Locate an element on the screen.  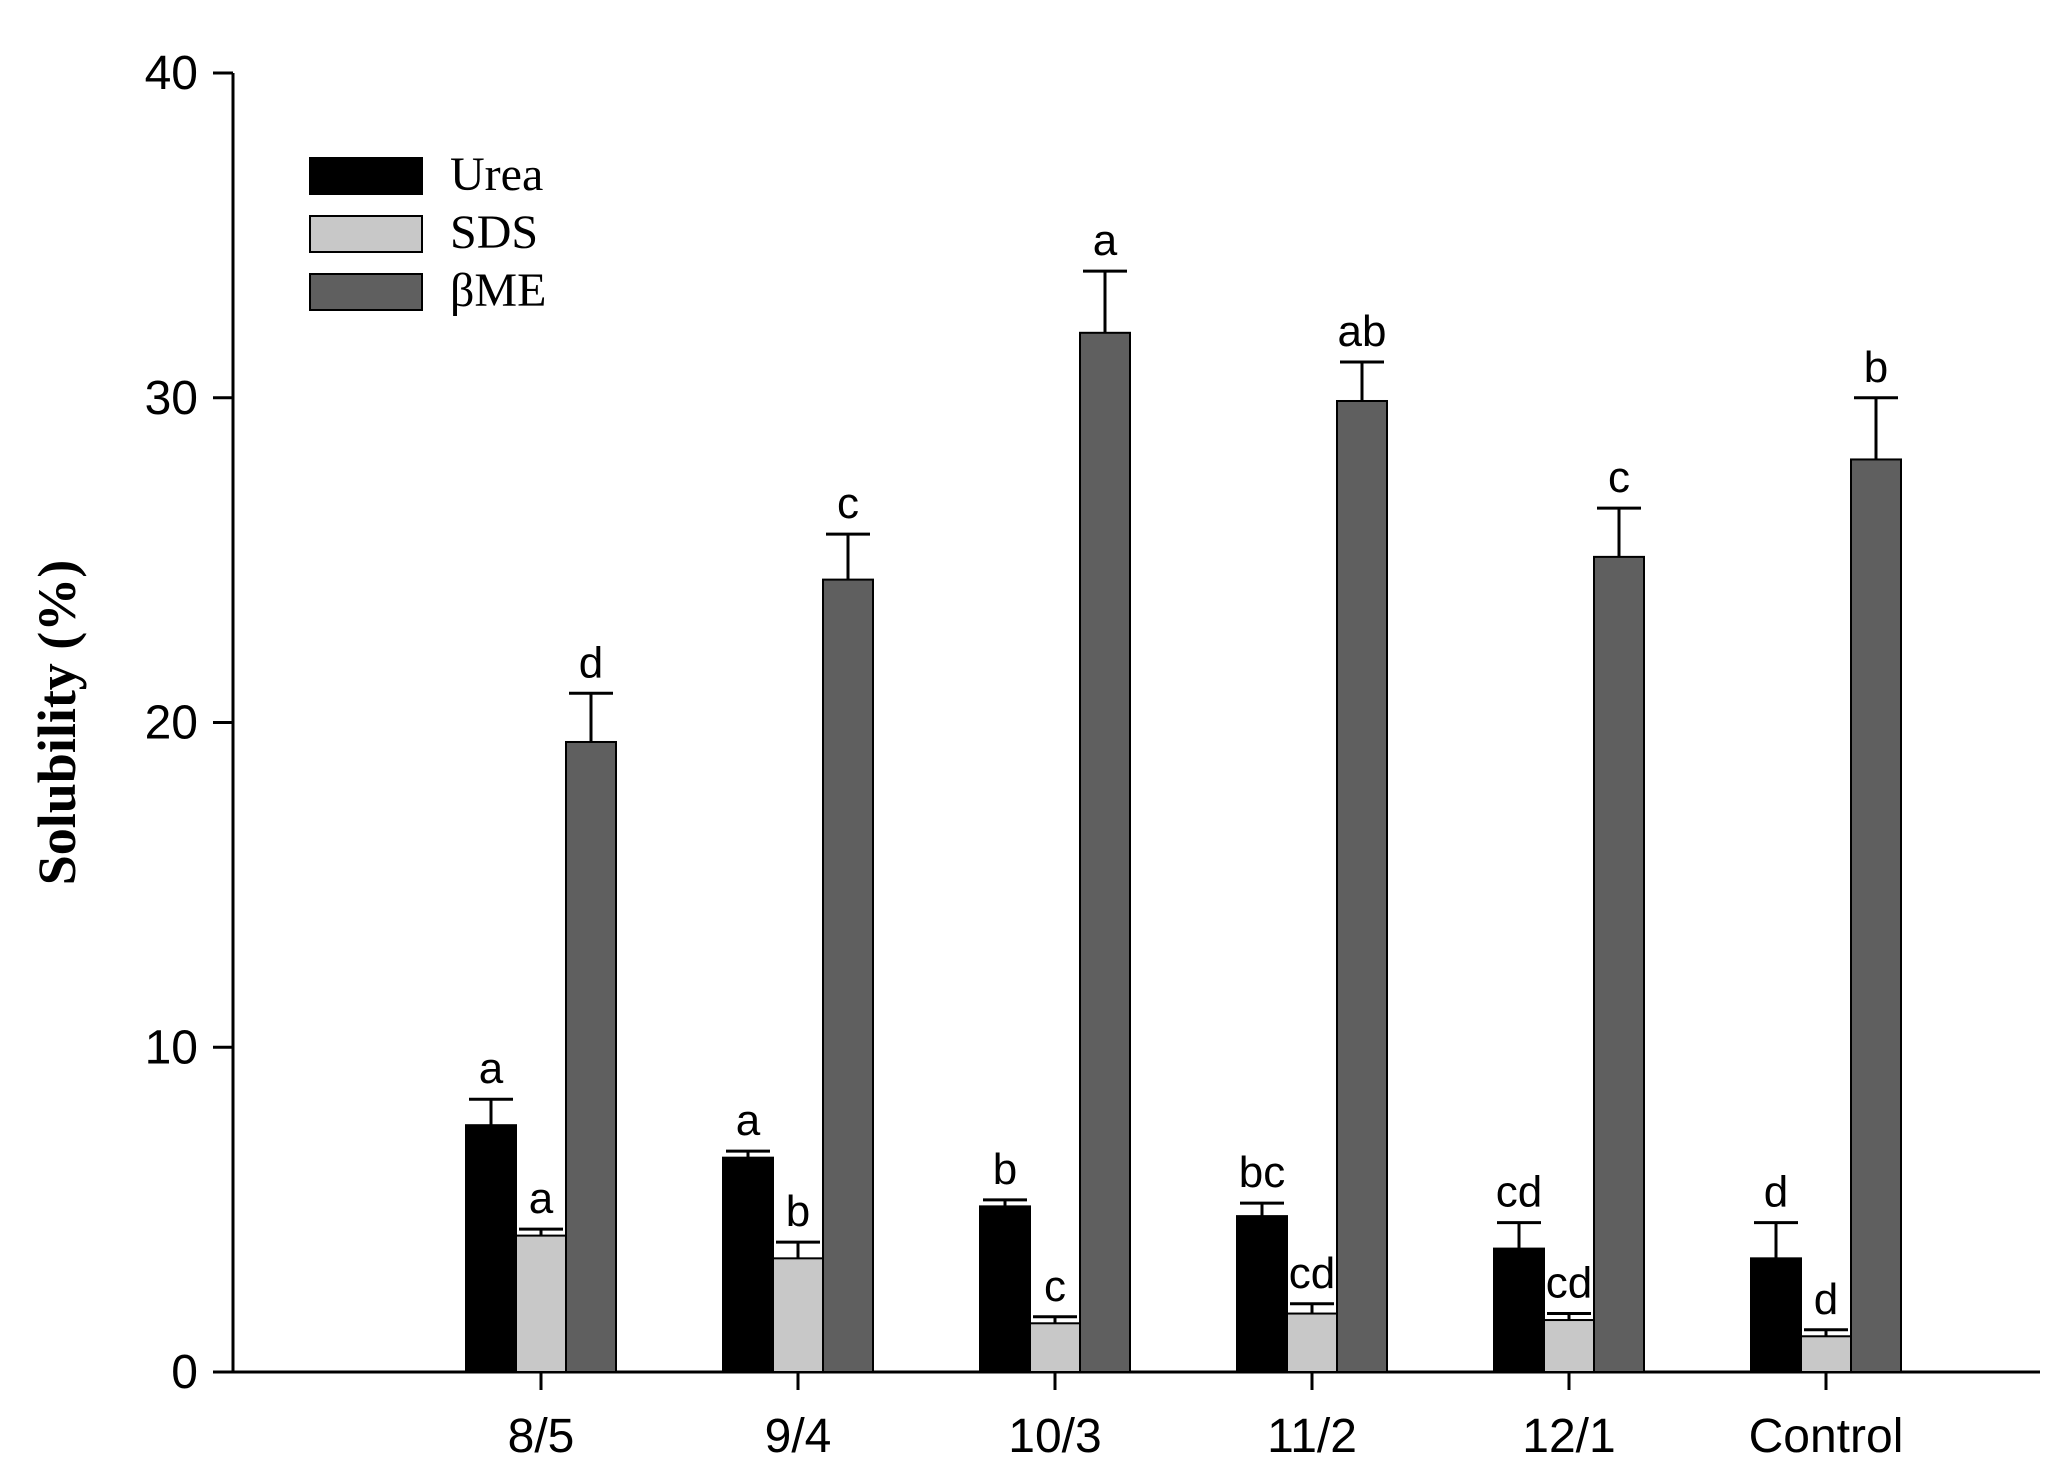
x-tick-label: 12/1 is located at coordinates (1568, 1436).